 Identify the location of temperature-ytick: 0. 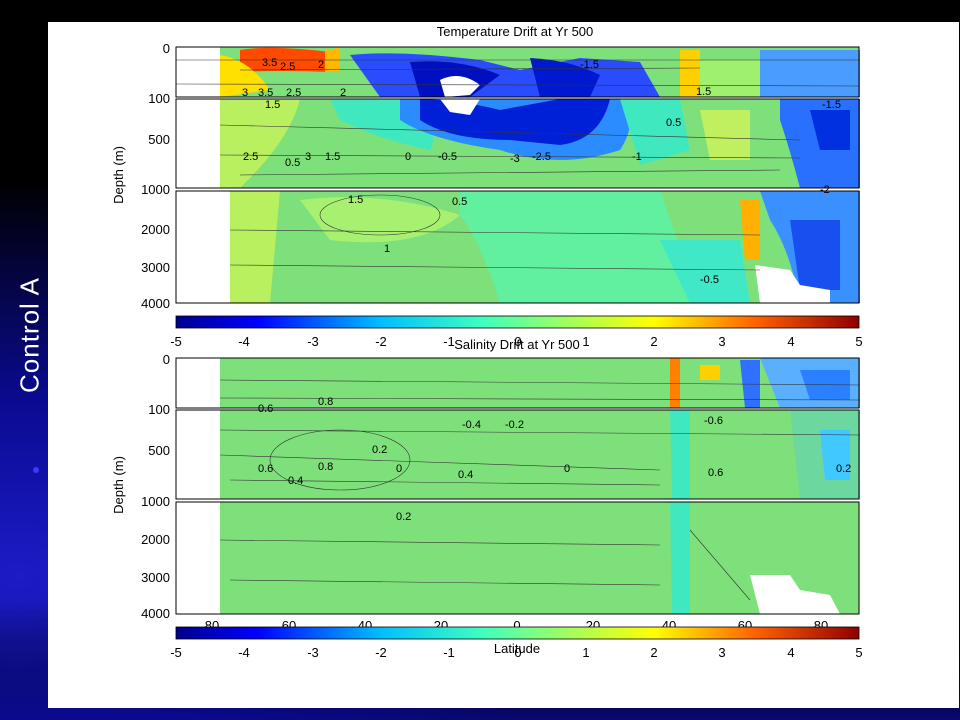
(166, 48).